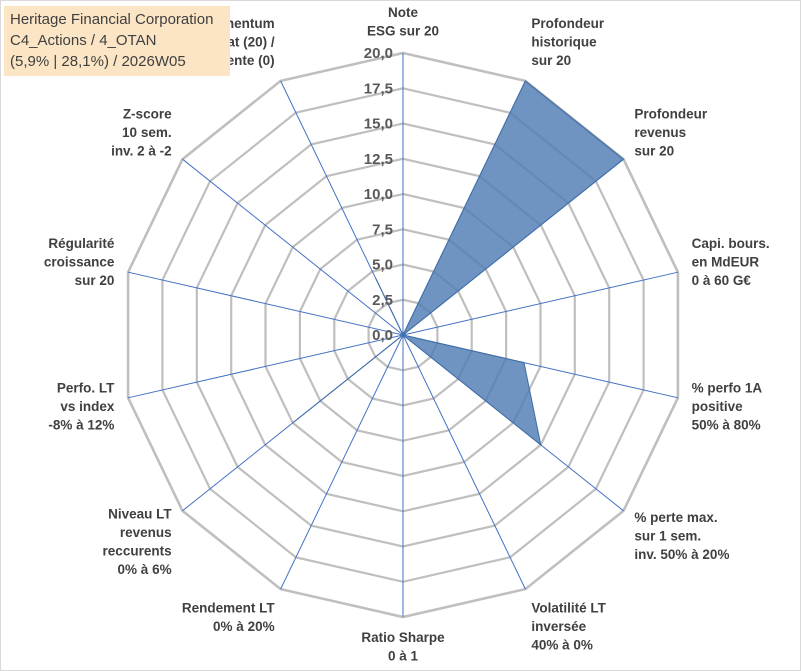  I want to click on axis-label-line: Capi. bours., so click(731, 243).